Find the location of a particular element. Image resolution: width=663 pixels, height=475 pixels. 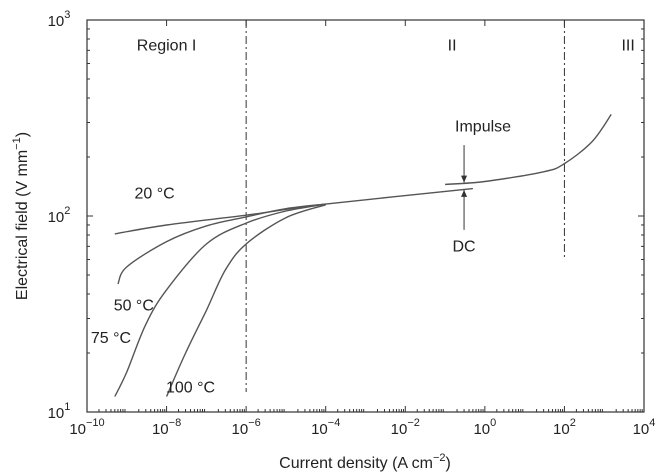

annotation-arrowhead-impulse is located at coordinates (464, 179).